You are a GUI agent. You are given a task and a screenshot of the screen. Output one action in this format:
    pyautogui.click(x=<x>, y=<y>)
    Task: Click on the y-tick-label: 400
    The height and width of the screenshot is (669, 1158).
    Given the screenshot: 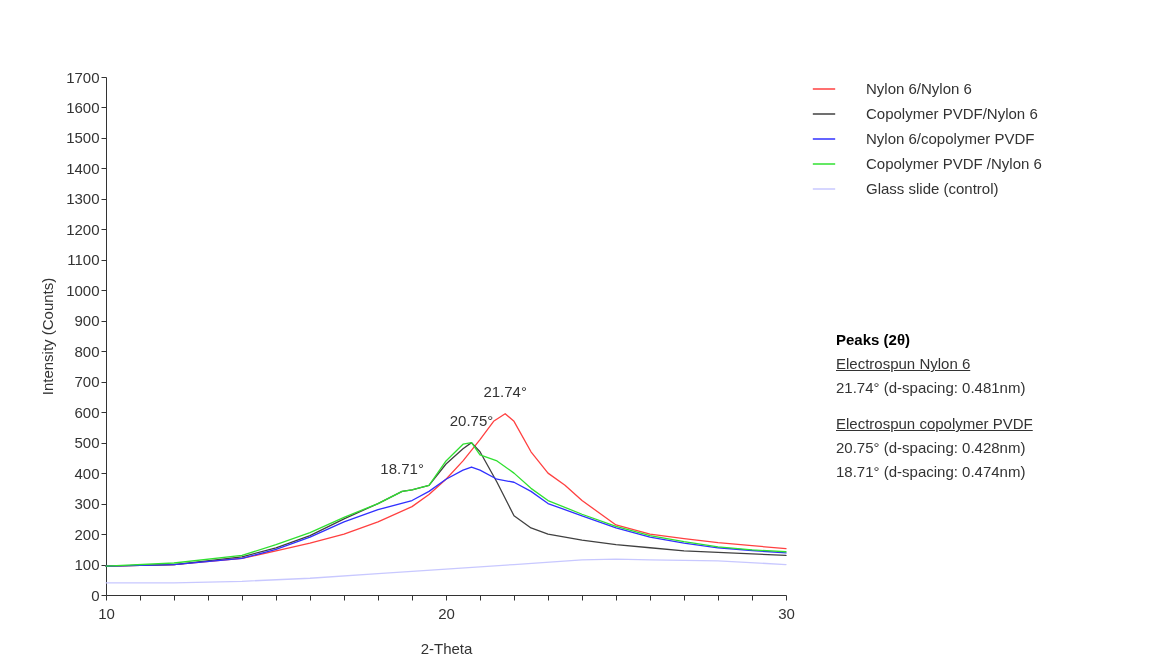 What is the action you would take?
    pyautogui.click(x=87, y=473)
    